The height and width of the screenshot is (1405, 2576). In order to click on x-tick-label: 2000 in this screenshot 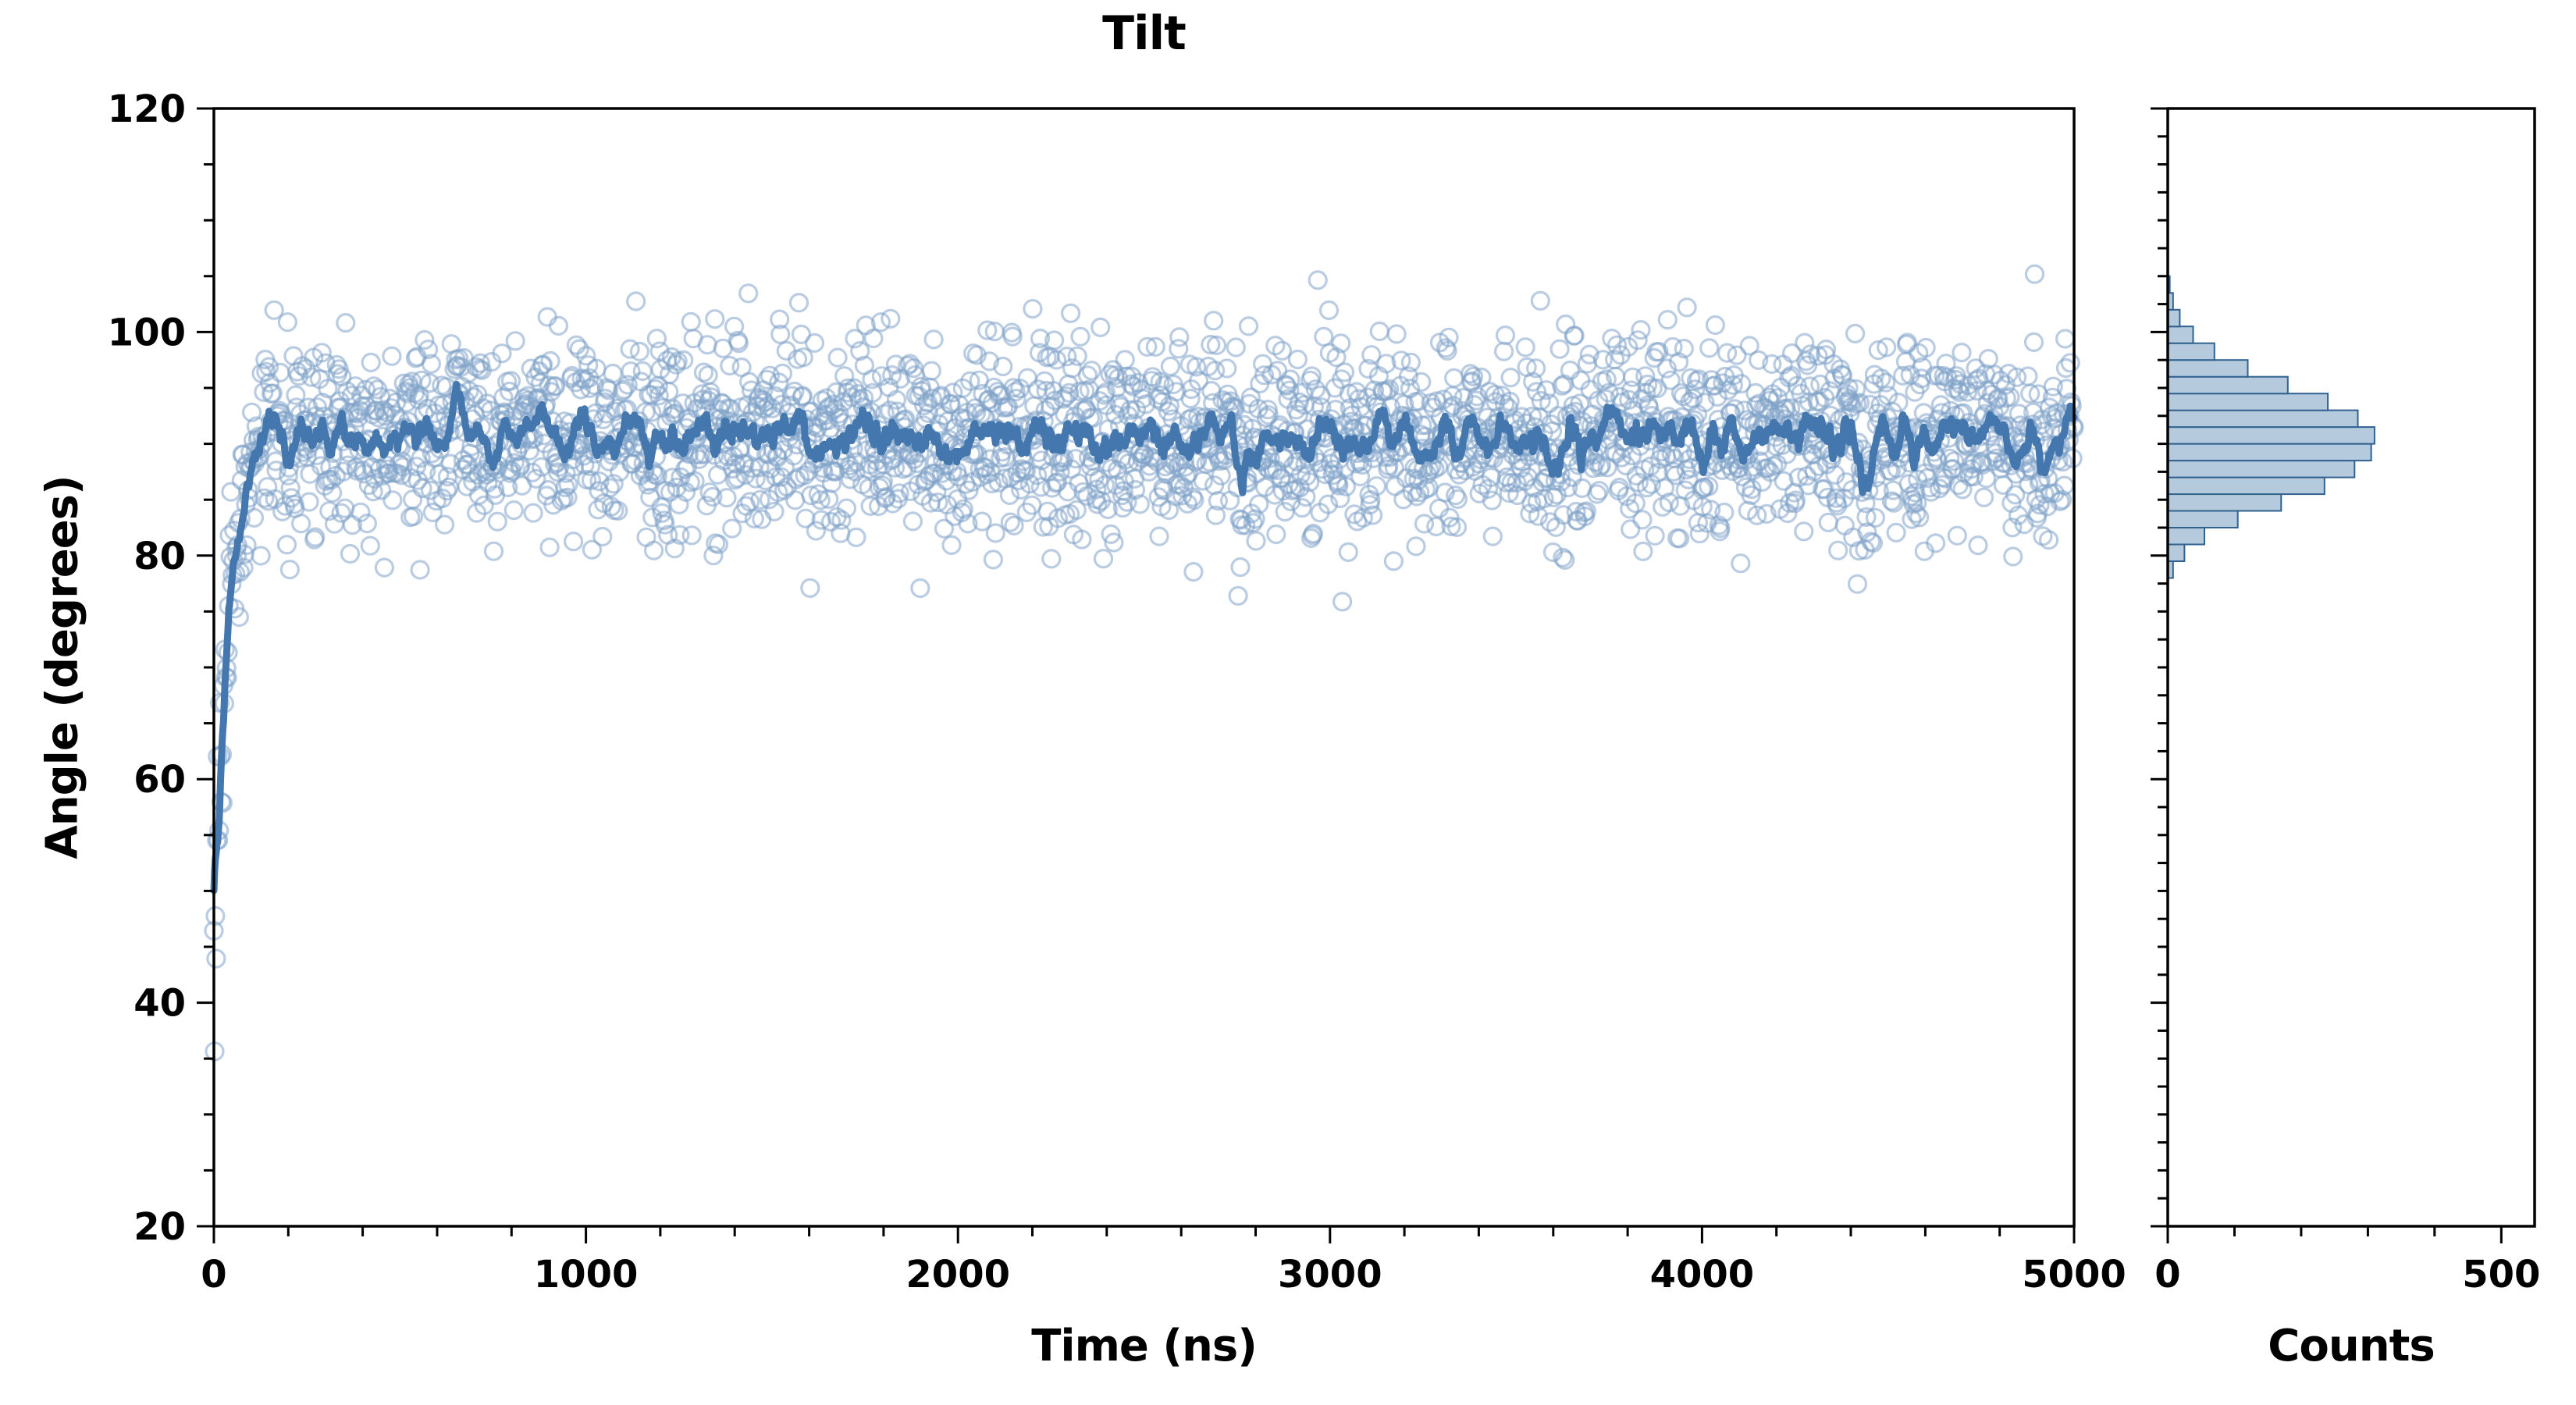, I will do `click(958, 1275)`.